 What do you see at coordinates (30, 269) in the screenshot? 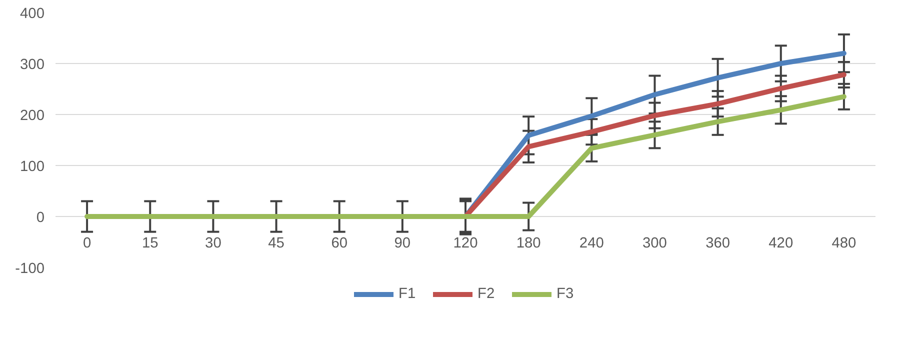
I see `y-tick-label: -100` at bounding box center [30, 269].